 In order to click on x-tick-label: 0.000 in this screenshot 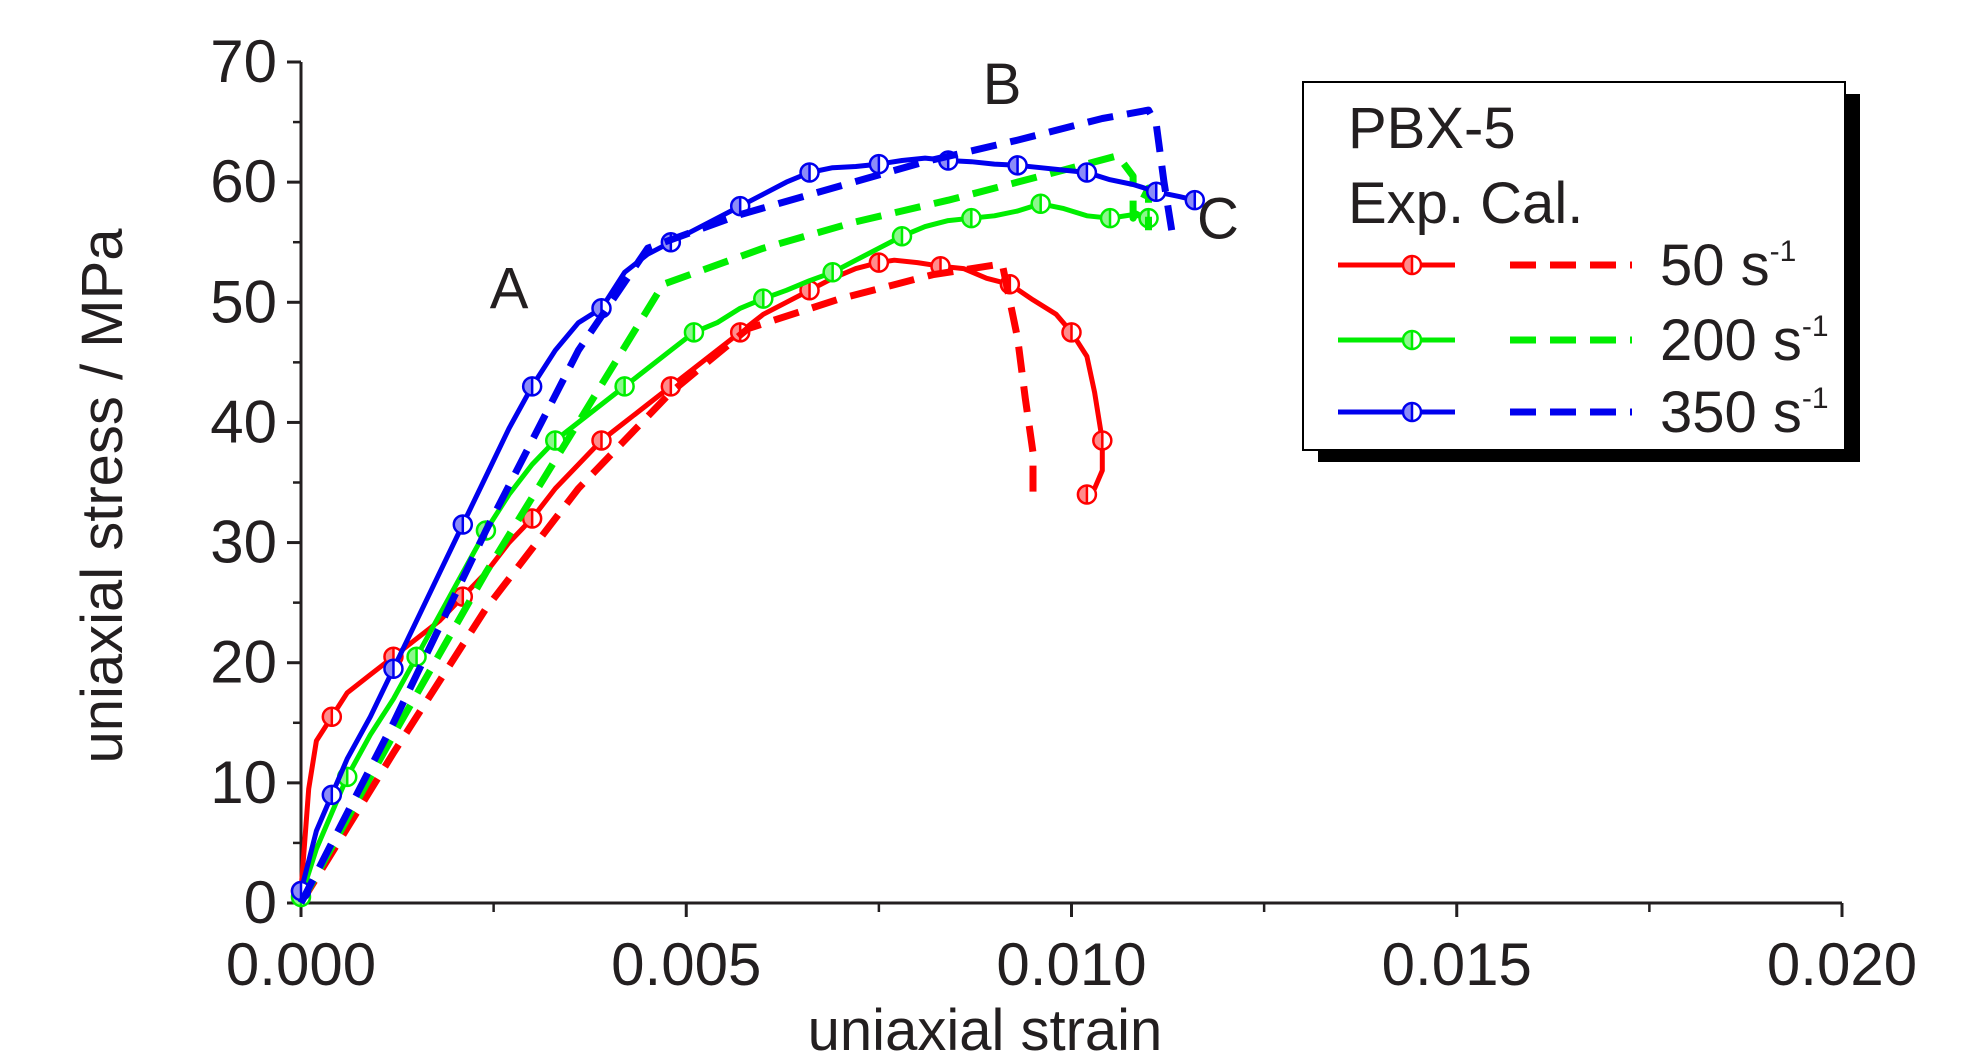, I will do `click(301, 964)`.